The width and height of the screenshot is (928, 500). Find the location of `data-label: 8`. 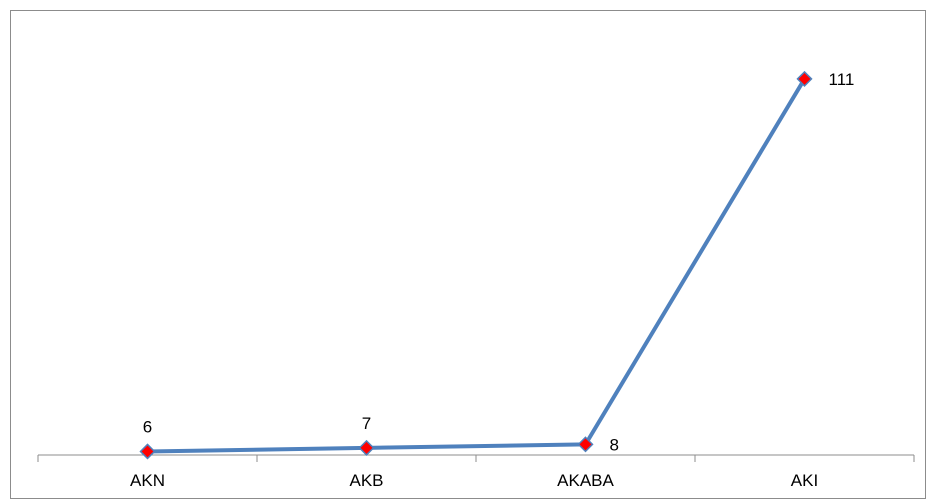

data-label: 8 is located at coordinates (614, 444).